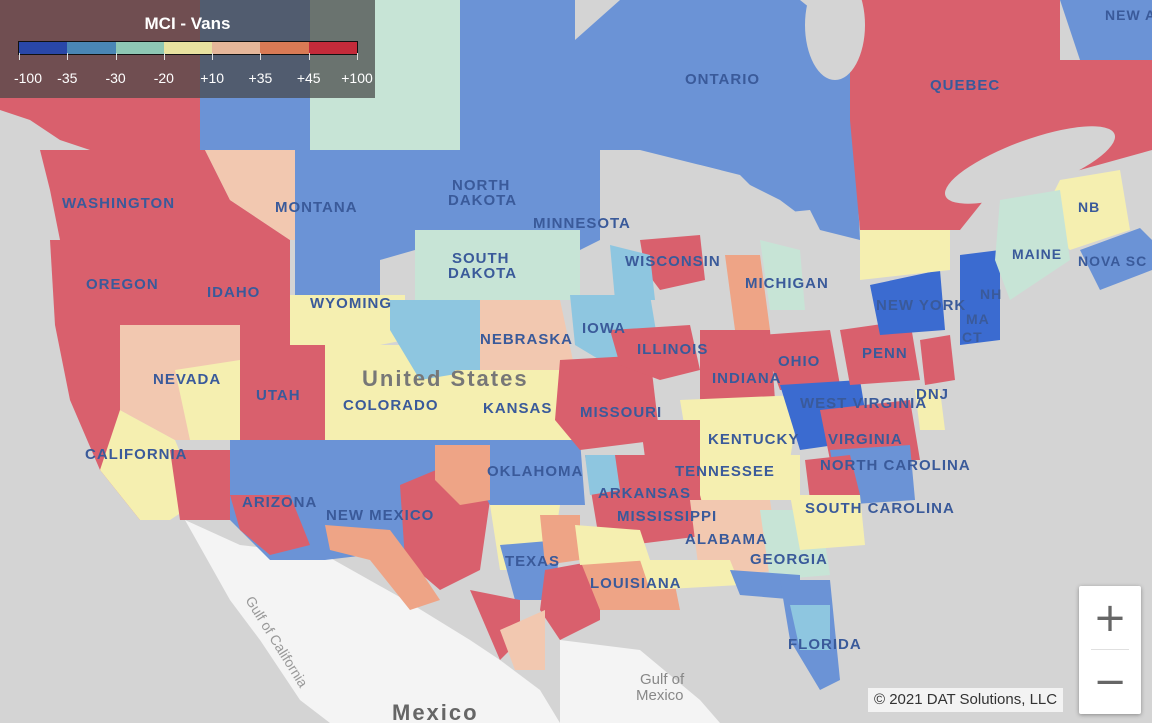 The image size is (1152, 723). I want to click on label-south-dakota-1: SOUTH, so click(481, 258).